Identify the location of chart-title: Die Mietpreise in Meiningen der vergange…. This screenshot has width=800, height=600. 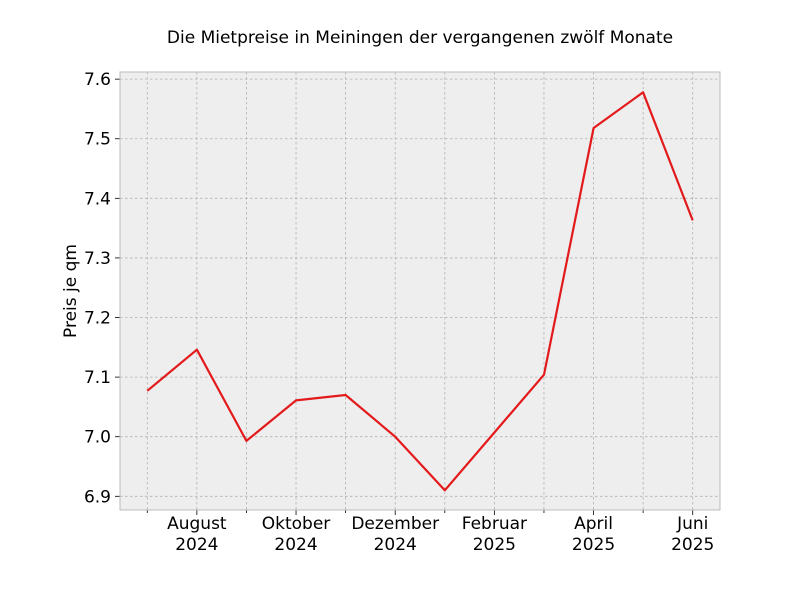
(420, 38).